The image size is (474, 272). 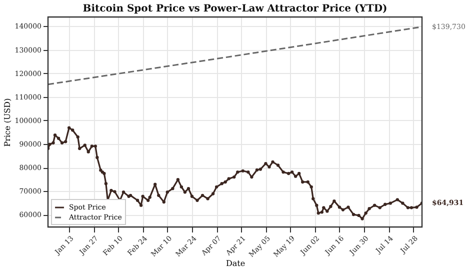 What do you see at coordinates (7, 122) in the screenshot?
I see `y-axis-title: Price (USD)` at bounding box center [7, 122].